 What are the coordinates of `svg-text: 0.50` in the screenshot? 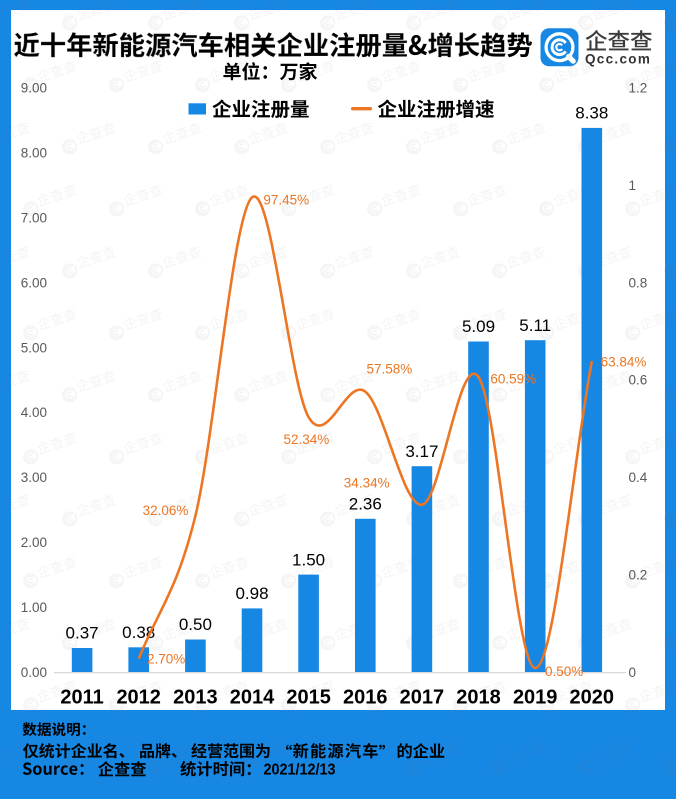 It's located at (195, 624).